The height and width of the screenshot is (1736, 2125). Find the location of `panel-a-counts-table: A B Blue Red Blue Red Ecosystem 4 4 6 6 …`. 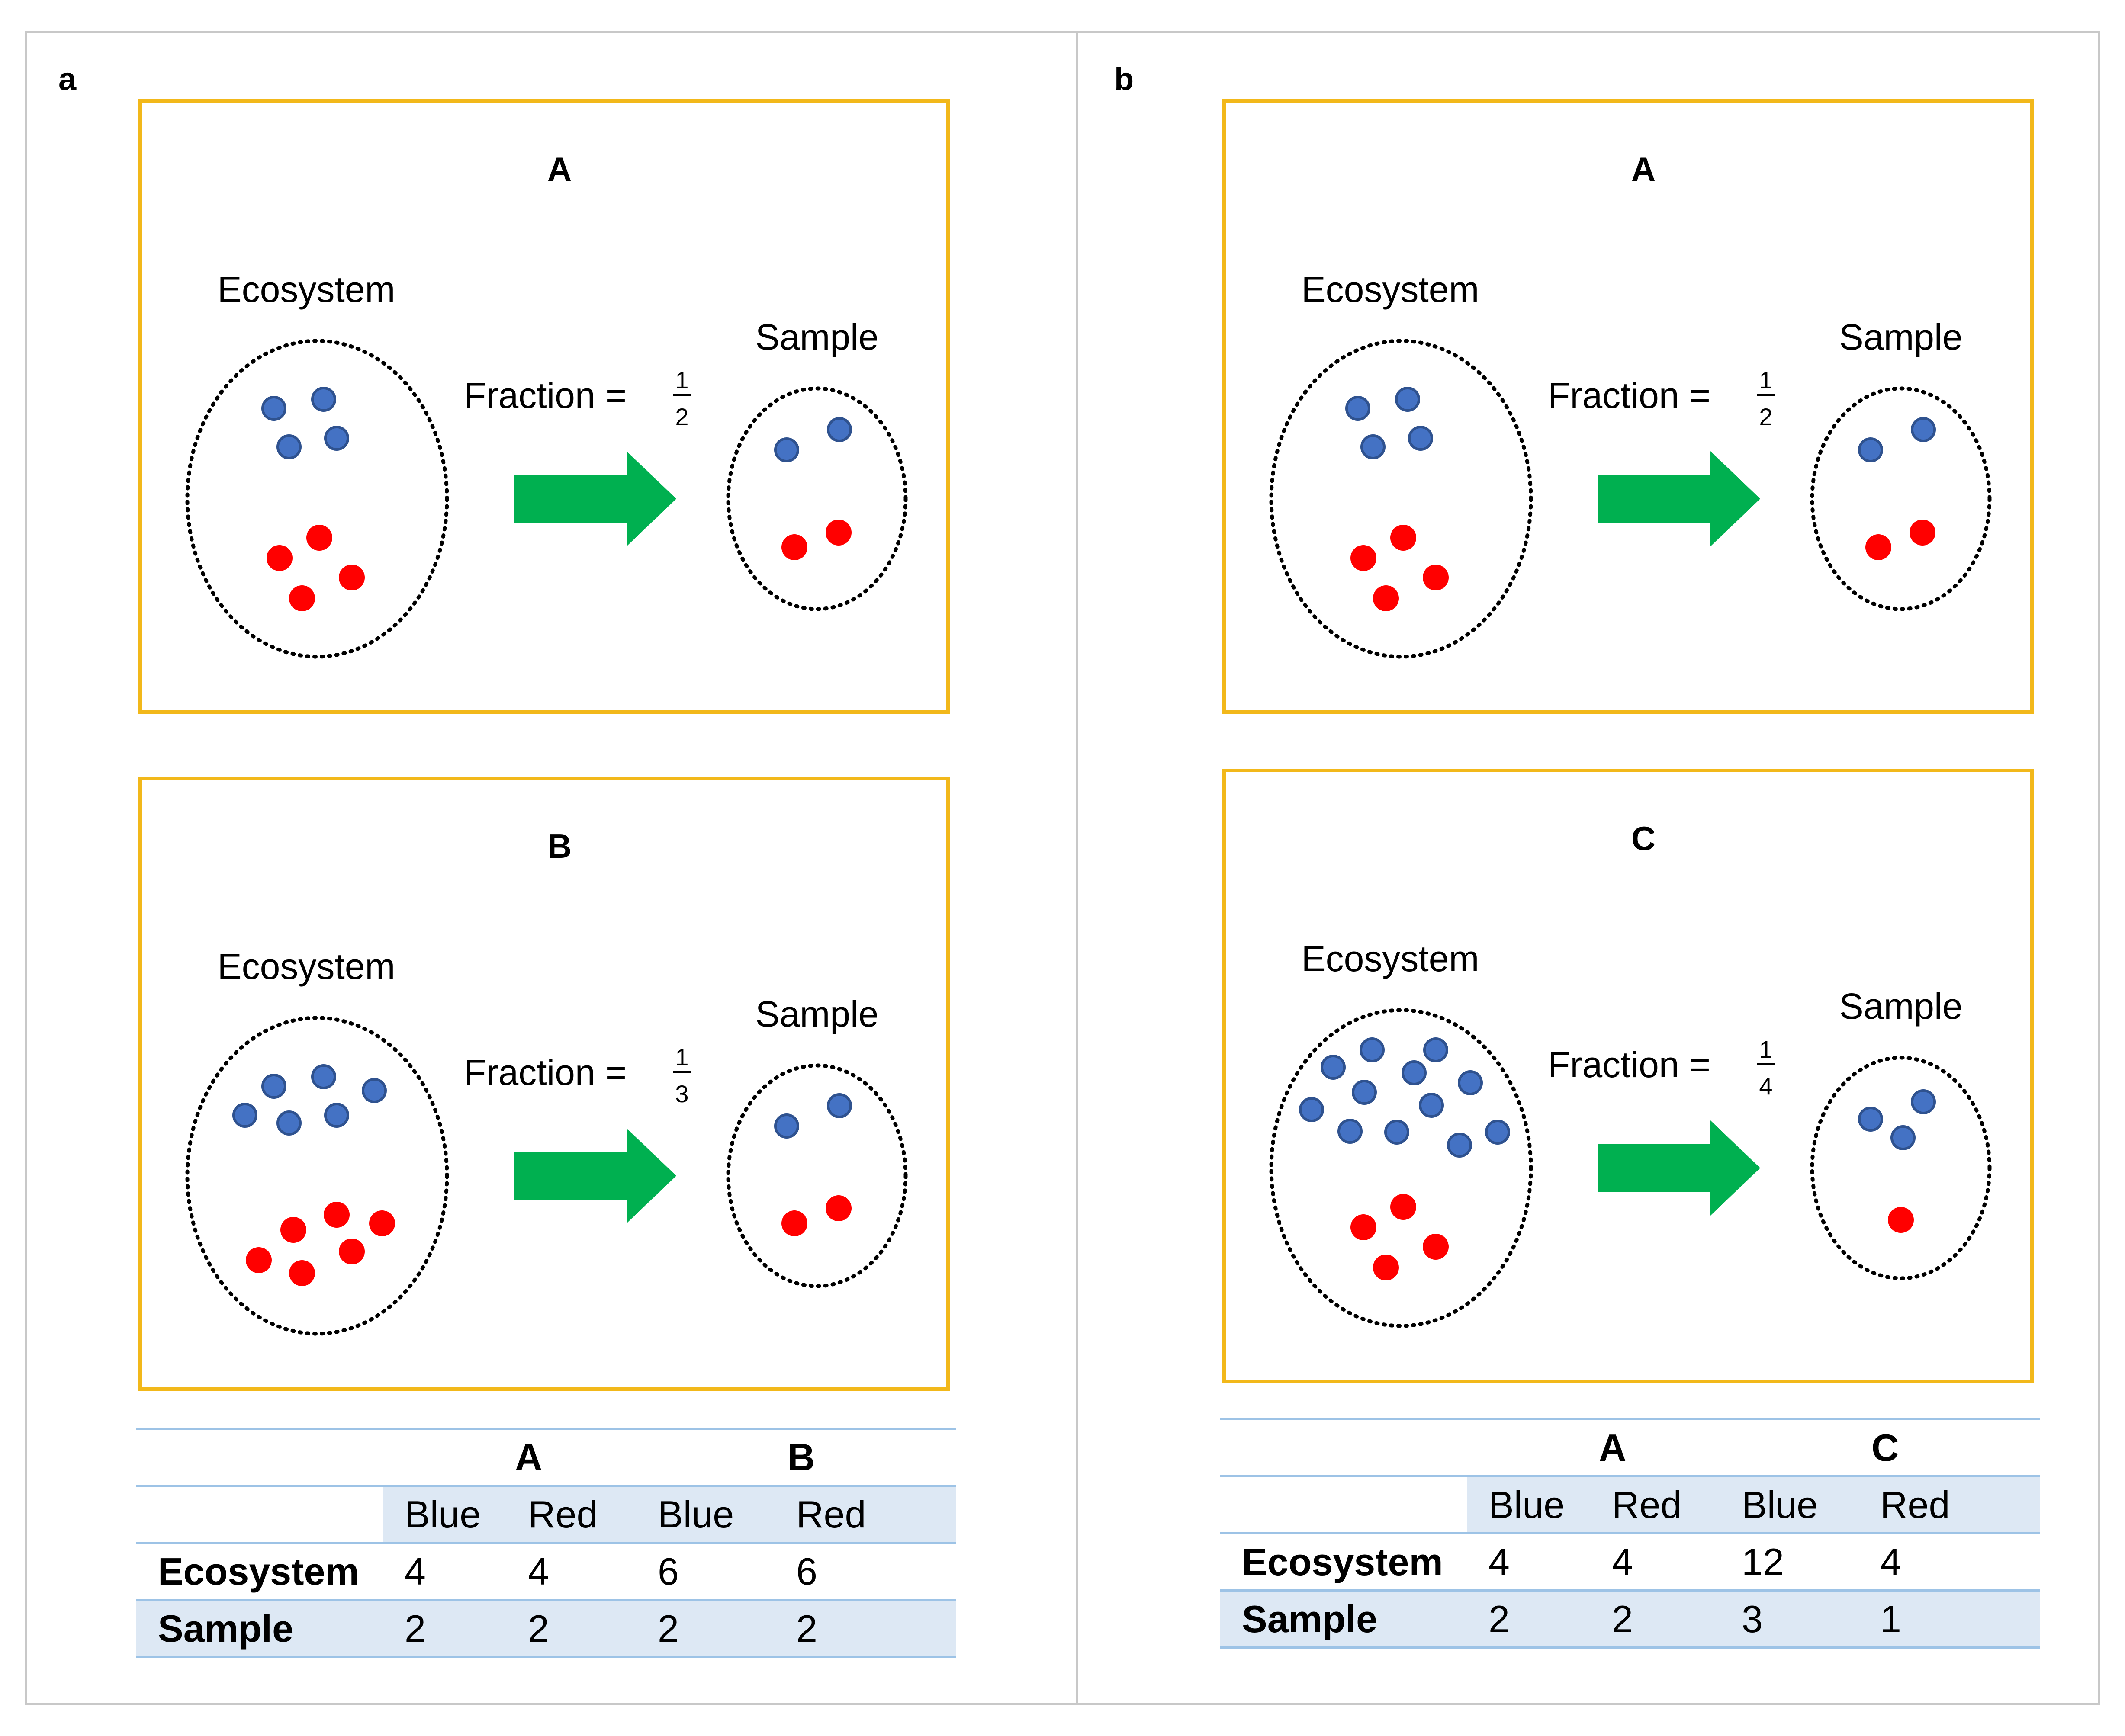

panel-a-counts-table: A B Blue Red Blue Red Ecosystem 4 4 6 6 … is located at coordinates (546, 1543).